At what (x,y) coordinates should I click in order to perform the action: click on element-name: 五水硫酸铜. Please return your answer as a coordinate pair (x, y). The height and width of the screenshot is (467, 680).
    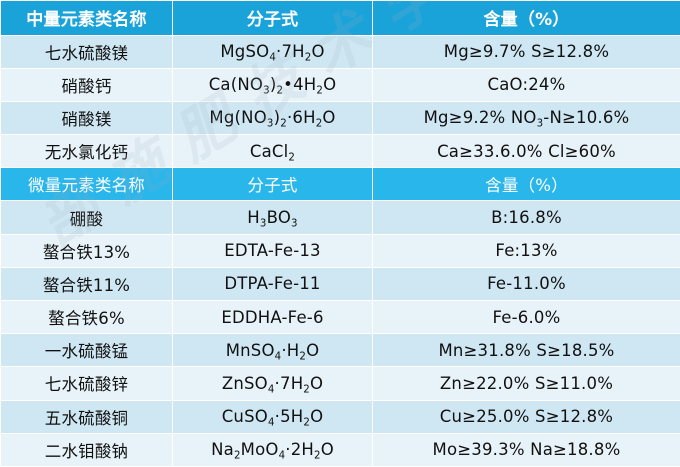
    Looking at the image, I should click on (86, 416).